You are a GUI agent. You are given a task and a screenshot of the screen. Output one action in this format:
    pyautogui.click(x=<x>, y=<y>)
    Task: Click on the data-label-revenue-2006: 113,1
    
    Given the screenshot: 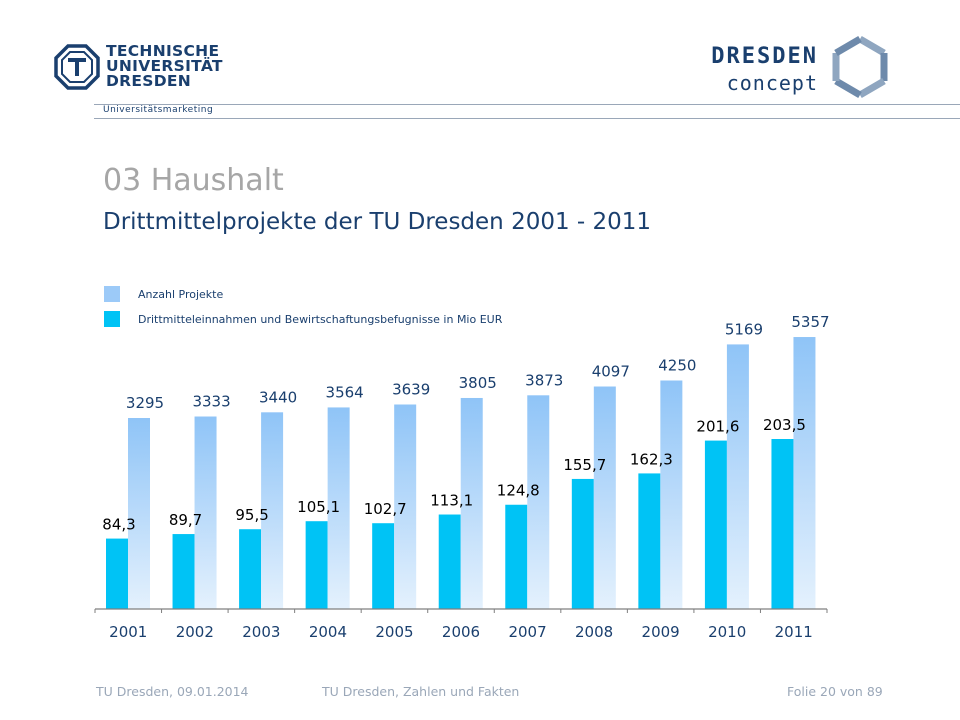 What is the action you would take?
    pyautogui.click(x=451, y=501)
    